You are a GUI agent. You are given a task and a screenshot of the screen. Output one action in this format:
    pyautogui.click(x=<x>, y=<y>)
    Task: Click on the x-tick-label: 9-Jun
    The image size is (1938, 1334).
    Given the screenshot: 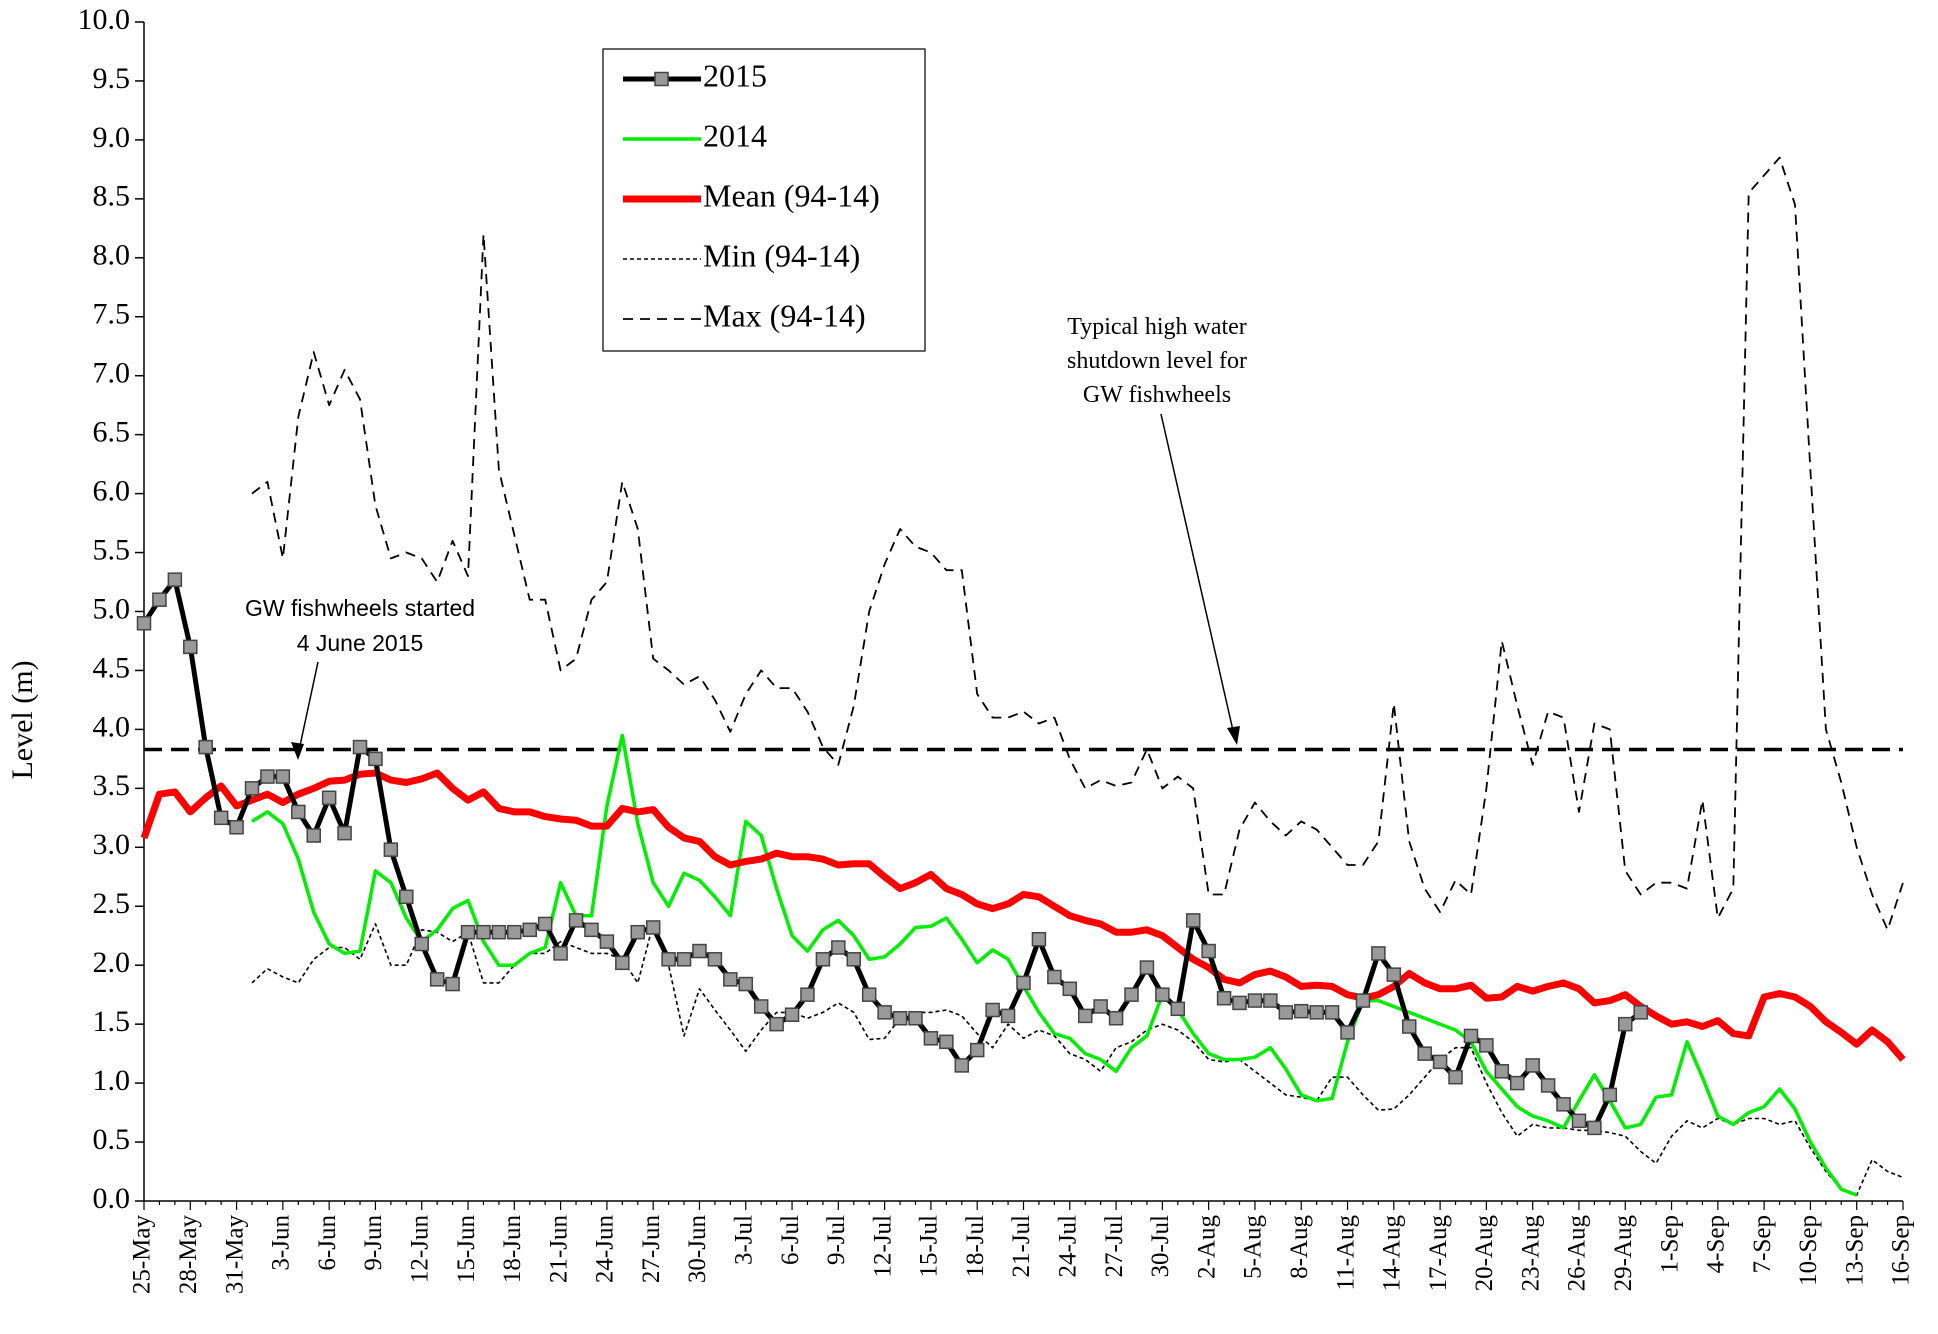 What is the action you would take?
    pyautogui.click(x=373, y=1243)
    